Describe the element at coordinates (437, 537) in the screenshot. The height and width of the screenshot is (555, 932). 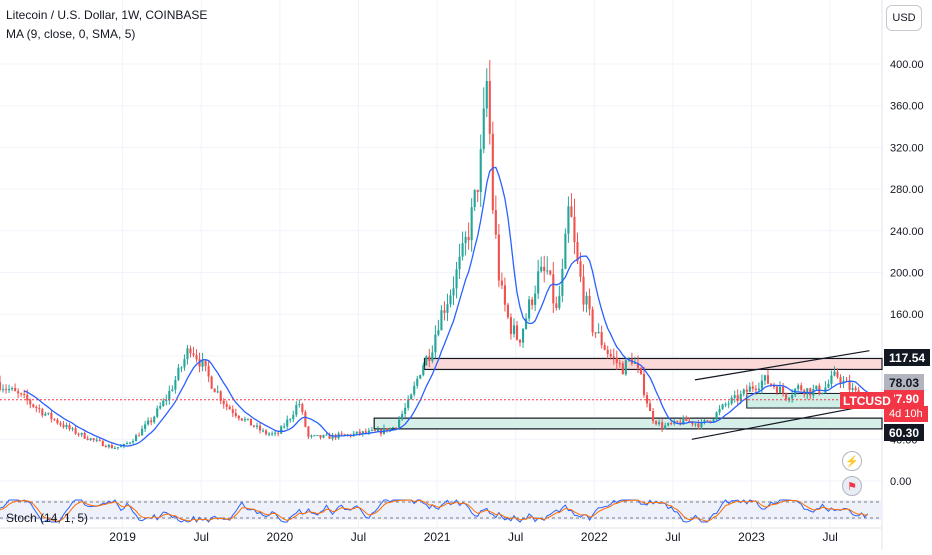
I see `x-tick-label: 2021` at that location.